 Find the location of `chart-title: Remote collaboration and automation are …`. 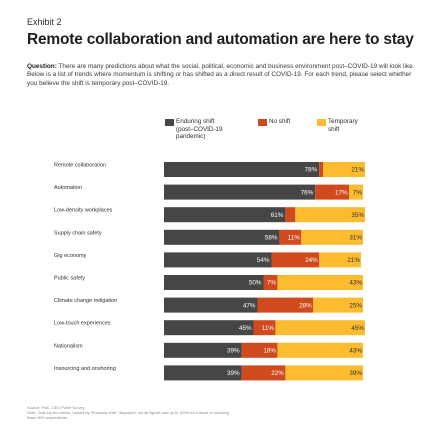

chart-title: Remote collaboration and automation are … is located at coordinates (220, 39).